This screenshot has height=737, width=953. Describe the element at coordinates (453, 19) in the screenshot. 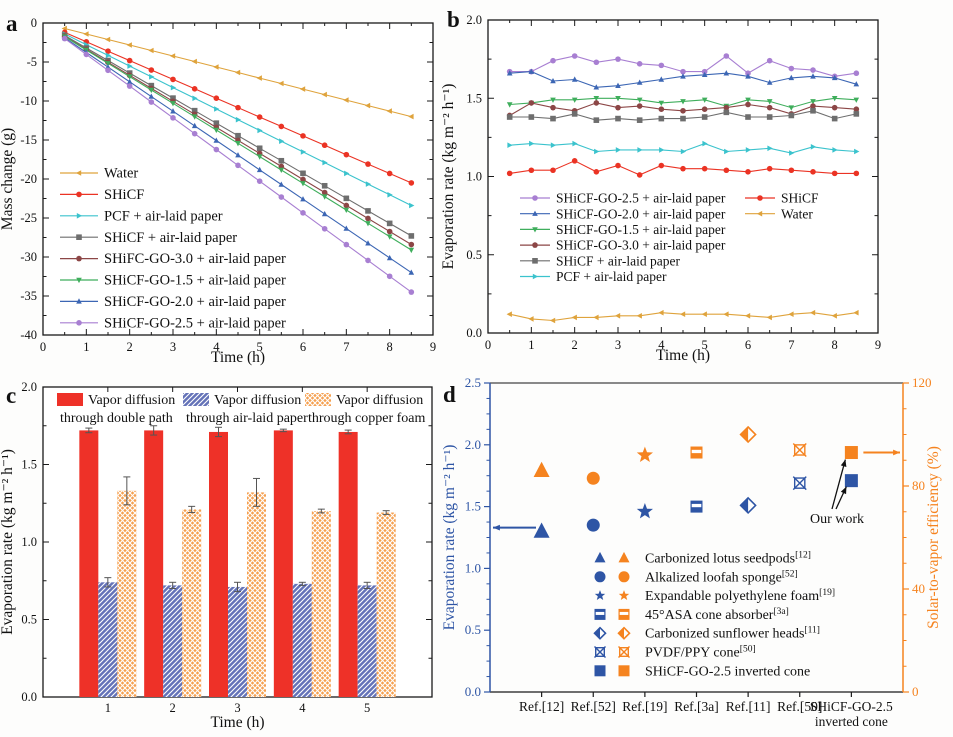

I see `panel-letter-b: b` at that location.